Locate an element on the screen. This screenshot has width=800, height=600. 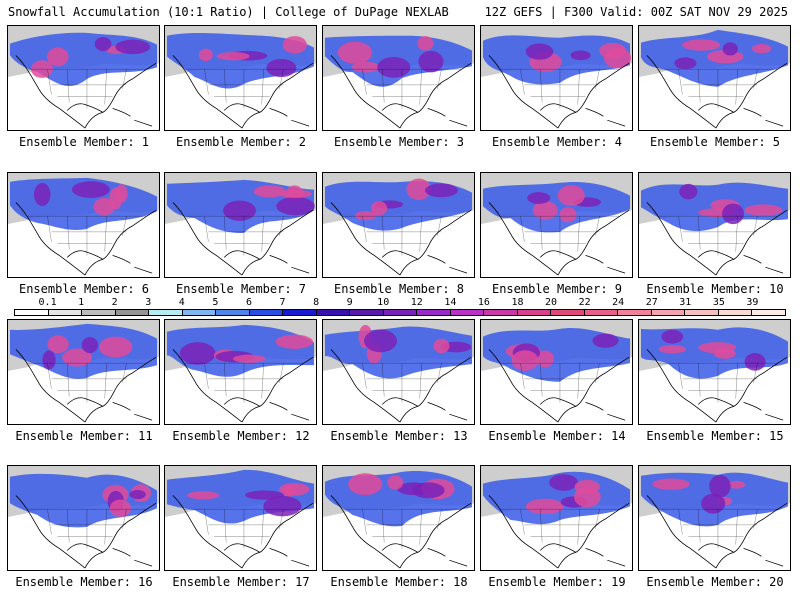
legend-tick-label: 27 is located at coordinates (651, 302).